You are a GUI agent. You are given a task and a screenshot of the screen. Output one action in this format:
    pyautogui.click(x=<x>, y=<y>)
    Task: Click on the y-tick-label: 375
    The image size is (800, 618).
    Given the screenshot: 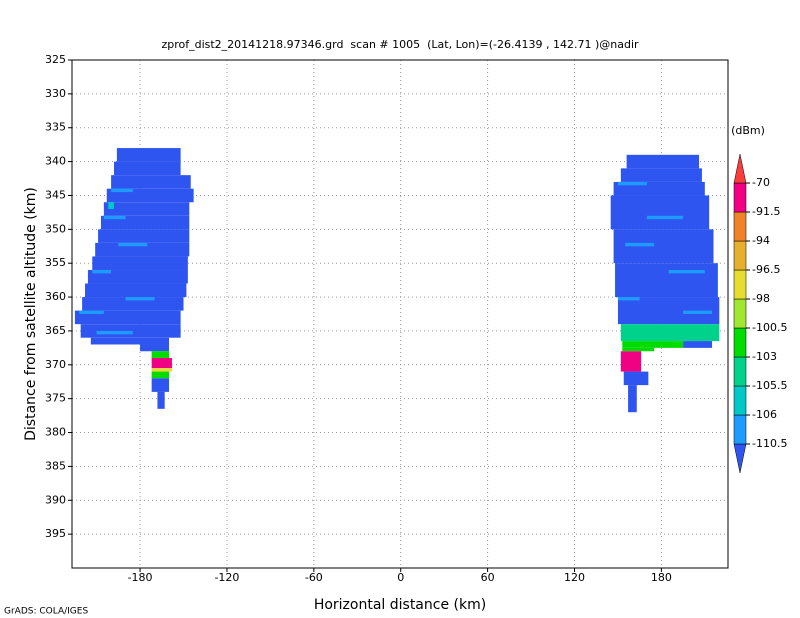 What is the action you would take?
    pyautogui.click(x=55, y=398)
    